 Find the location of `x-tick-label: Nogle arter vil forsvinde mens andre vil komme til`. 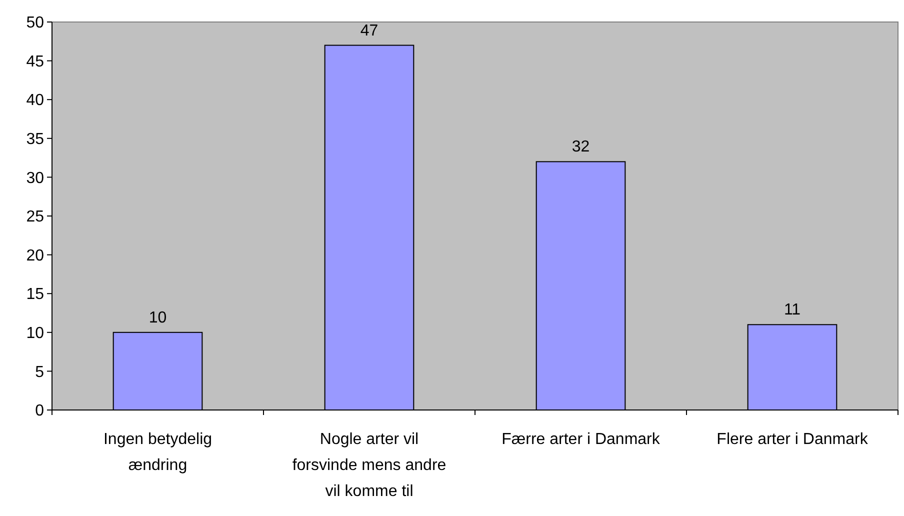

x-tick-label: Nogle arter vil forsvinde mens andre vil komme til is located at coordinates (369, 465).